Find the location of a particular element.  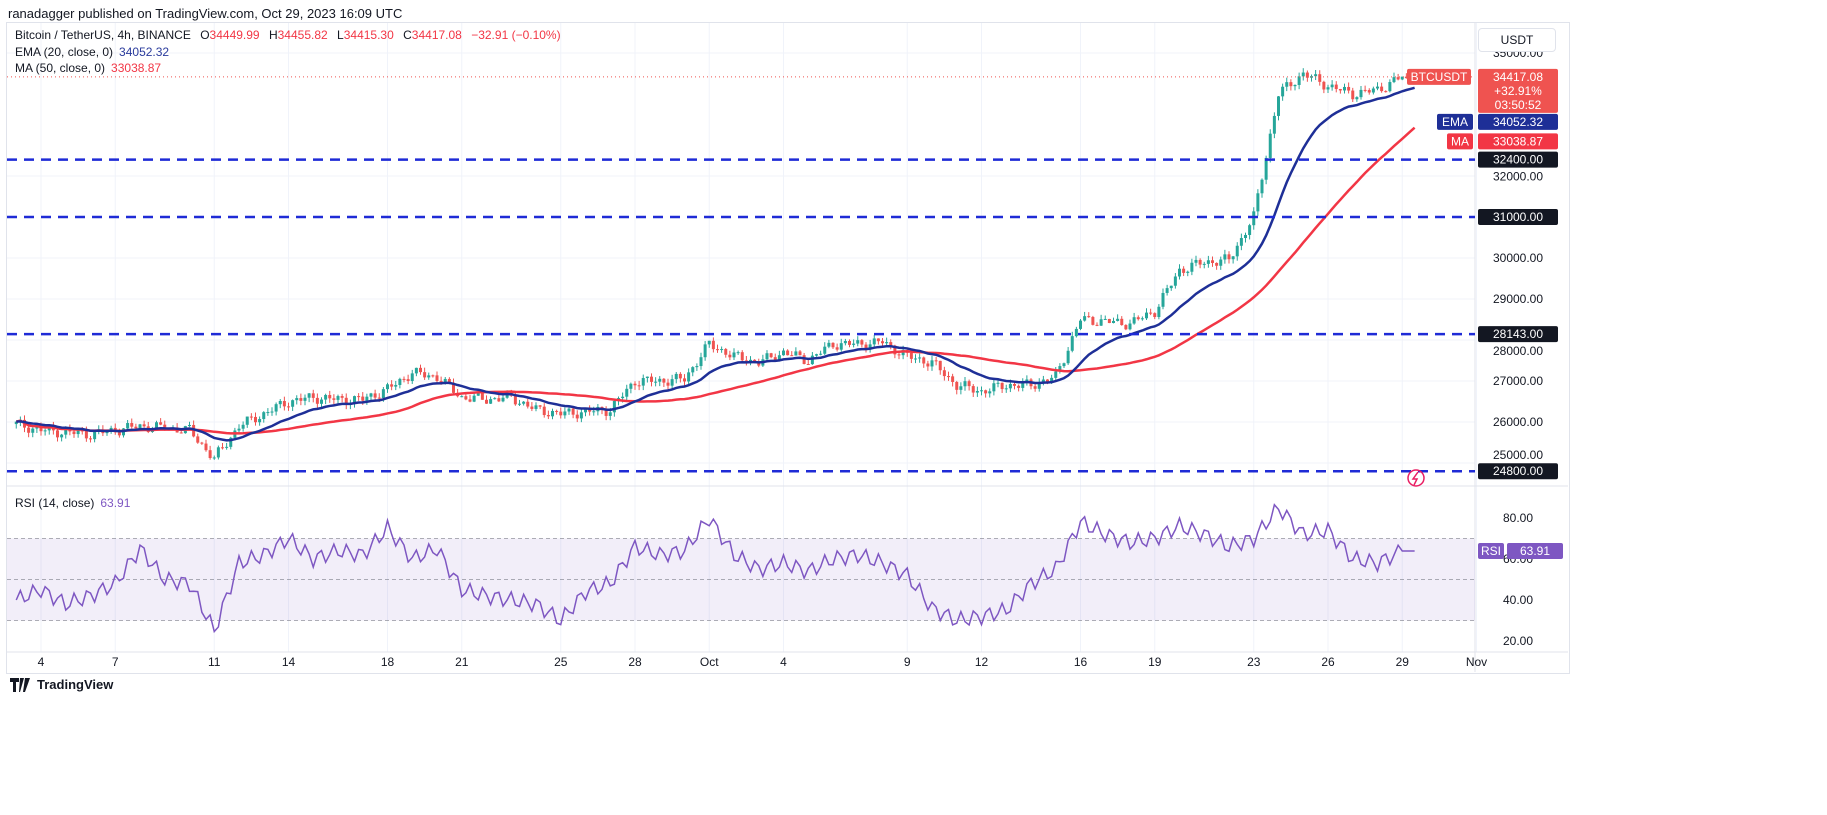

ma-legend: MA (50, close, 0) 33038.87 is located at coordinates (88, 68).